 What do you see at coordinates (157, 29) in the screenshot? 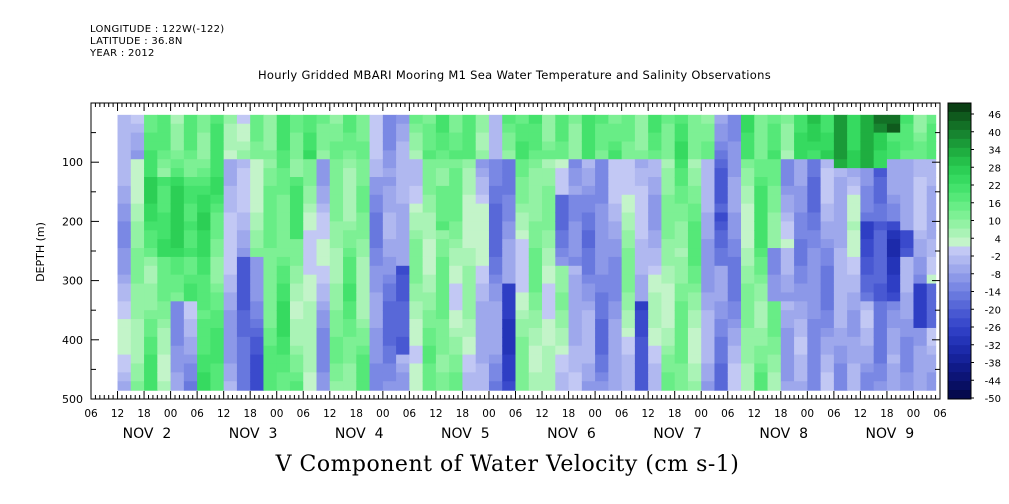
I see `longitude-label: LONGITUDE : 122W(-122)` at bounding box center [157, 29].